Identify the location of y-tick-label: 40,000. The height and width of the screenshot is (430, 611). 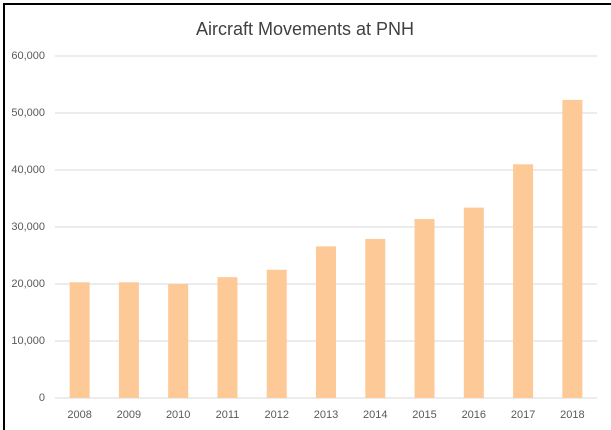
(28, 170).